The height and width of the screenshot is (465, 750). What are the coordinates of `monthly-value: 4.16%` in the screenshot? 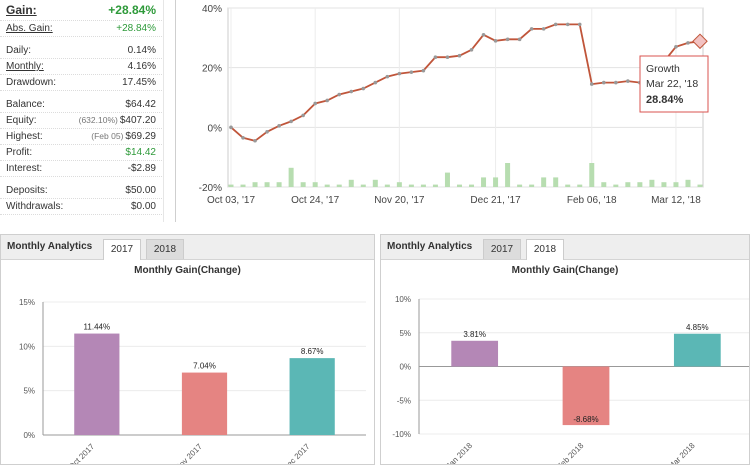 It's located at (141, 66).